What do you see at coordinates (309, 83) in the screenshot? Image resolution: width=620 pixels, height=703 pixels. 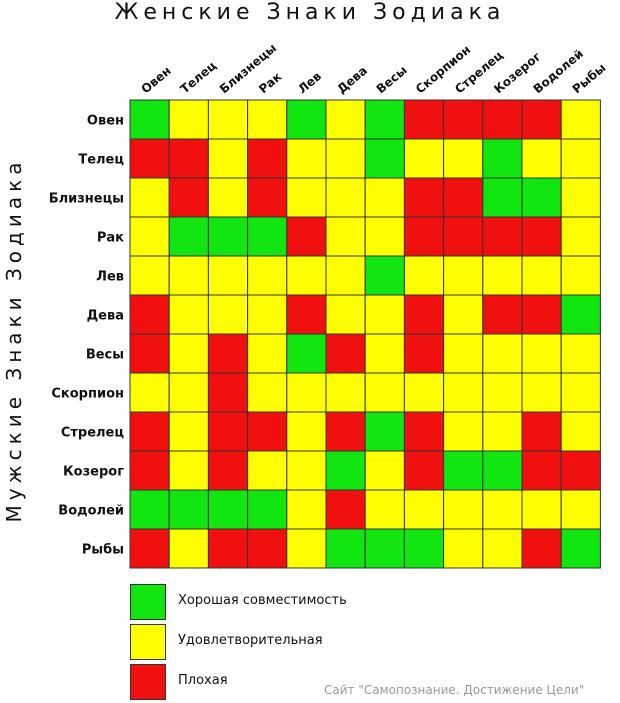 I see `column-label: Лев` at bounding box center [309, 83].